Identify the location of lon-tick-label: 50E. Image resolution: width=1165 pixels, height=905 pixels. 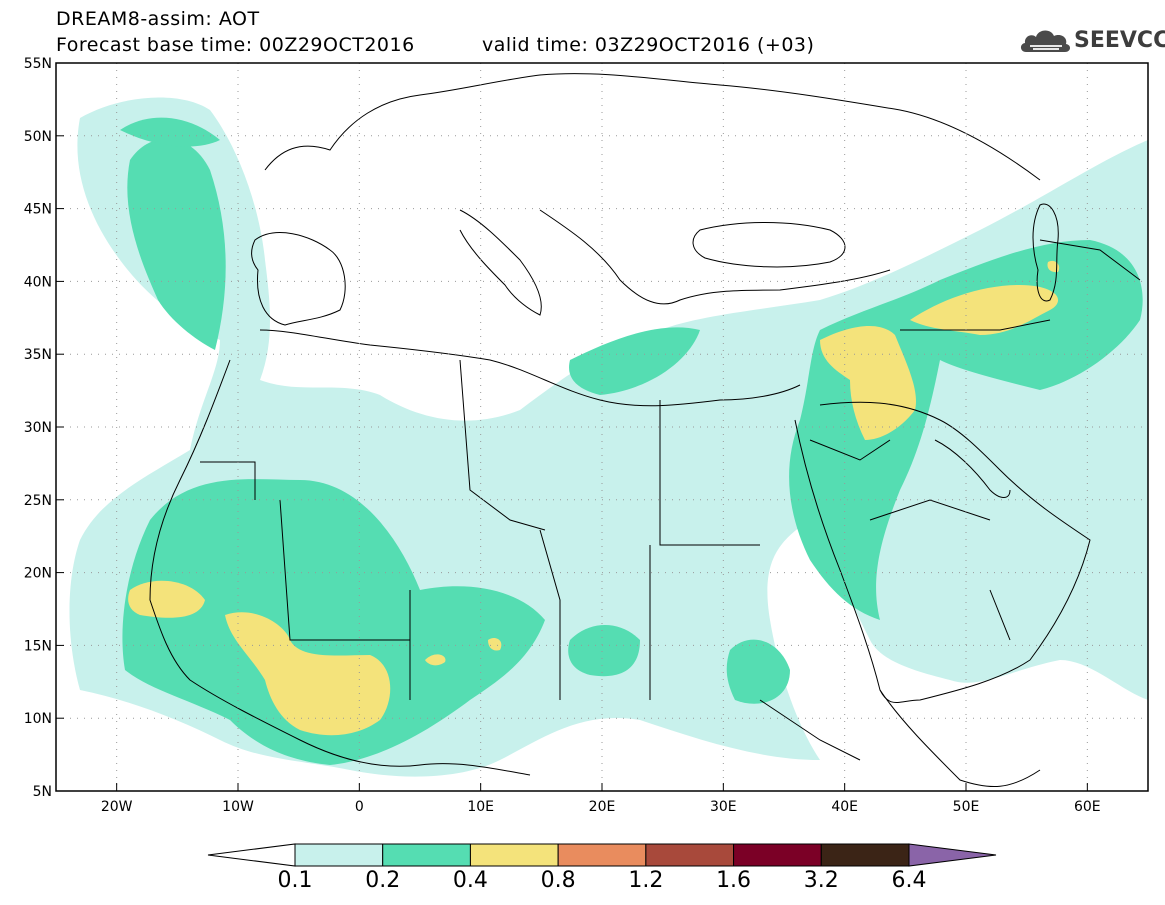
(966, 807).